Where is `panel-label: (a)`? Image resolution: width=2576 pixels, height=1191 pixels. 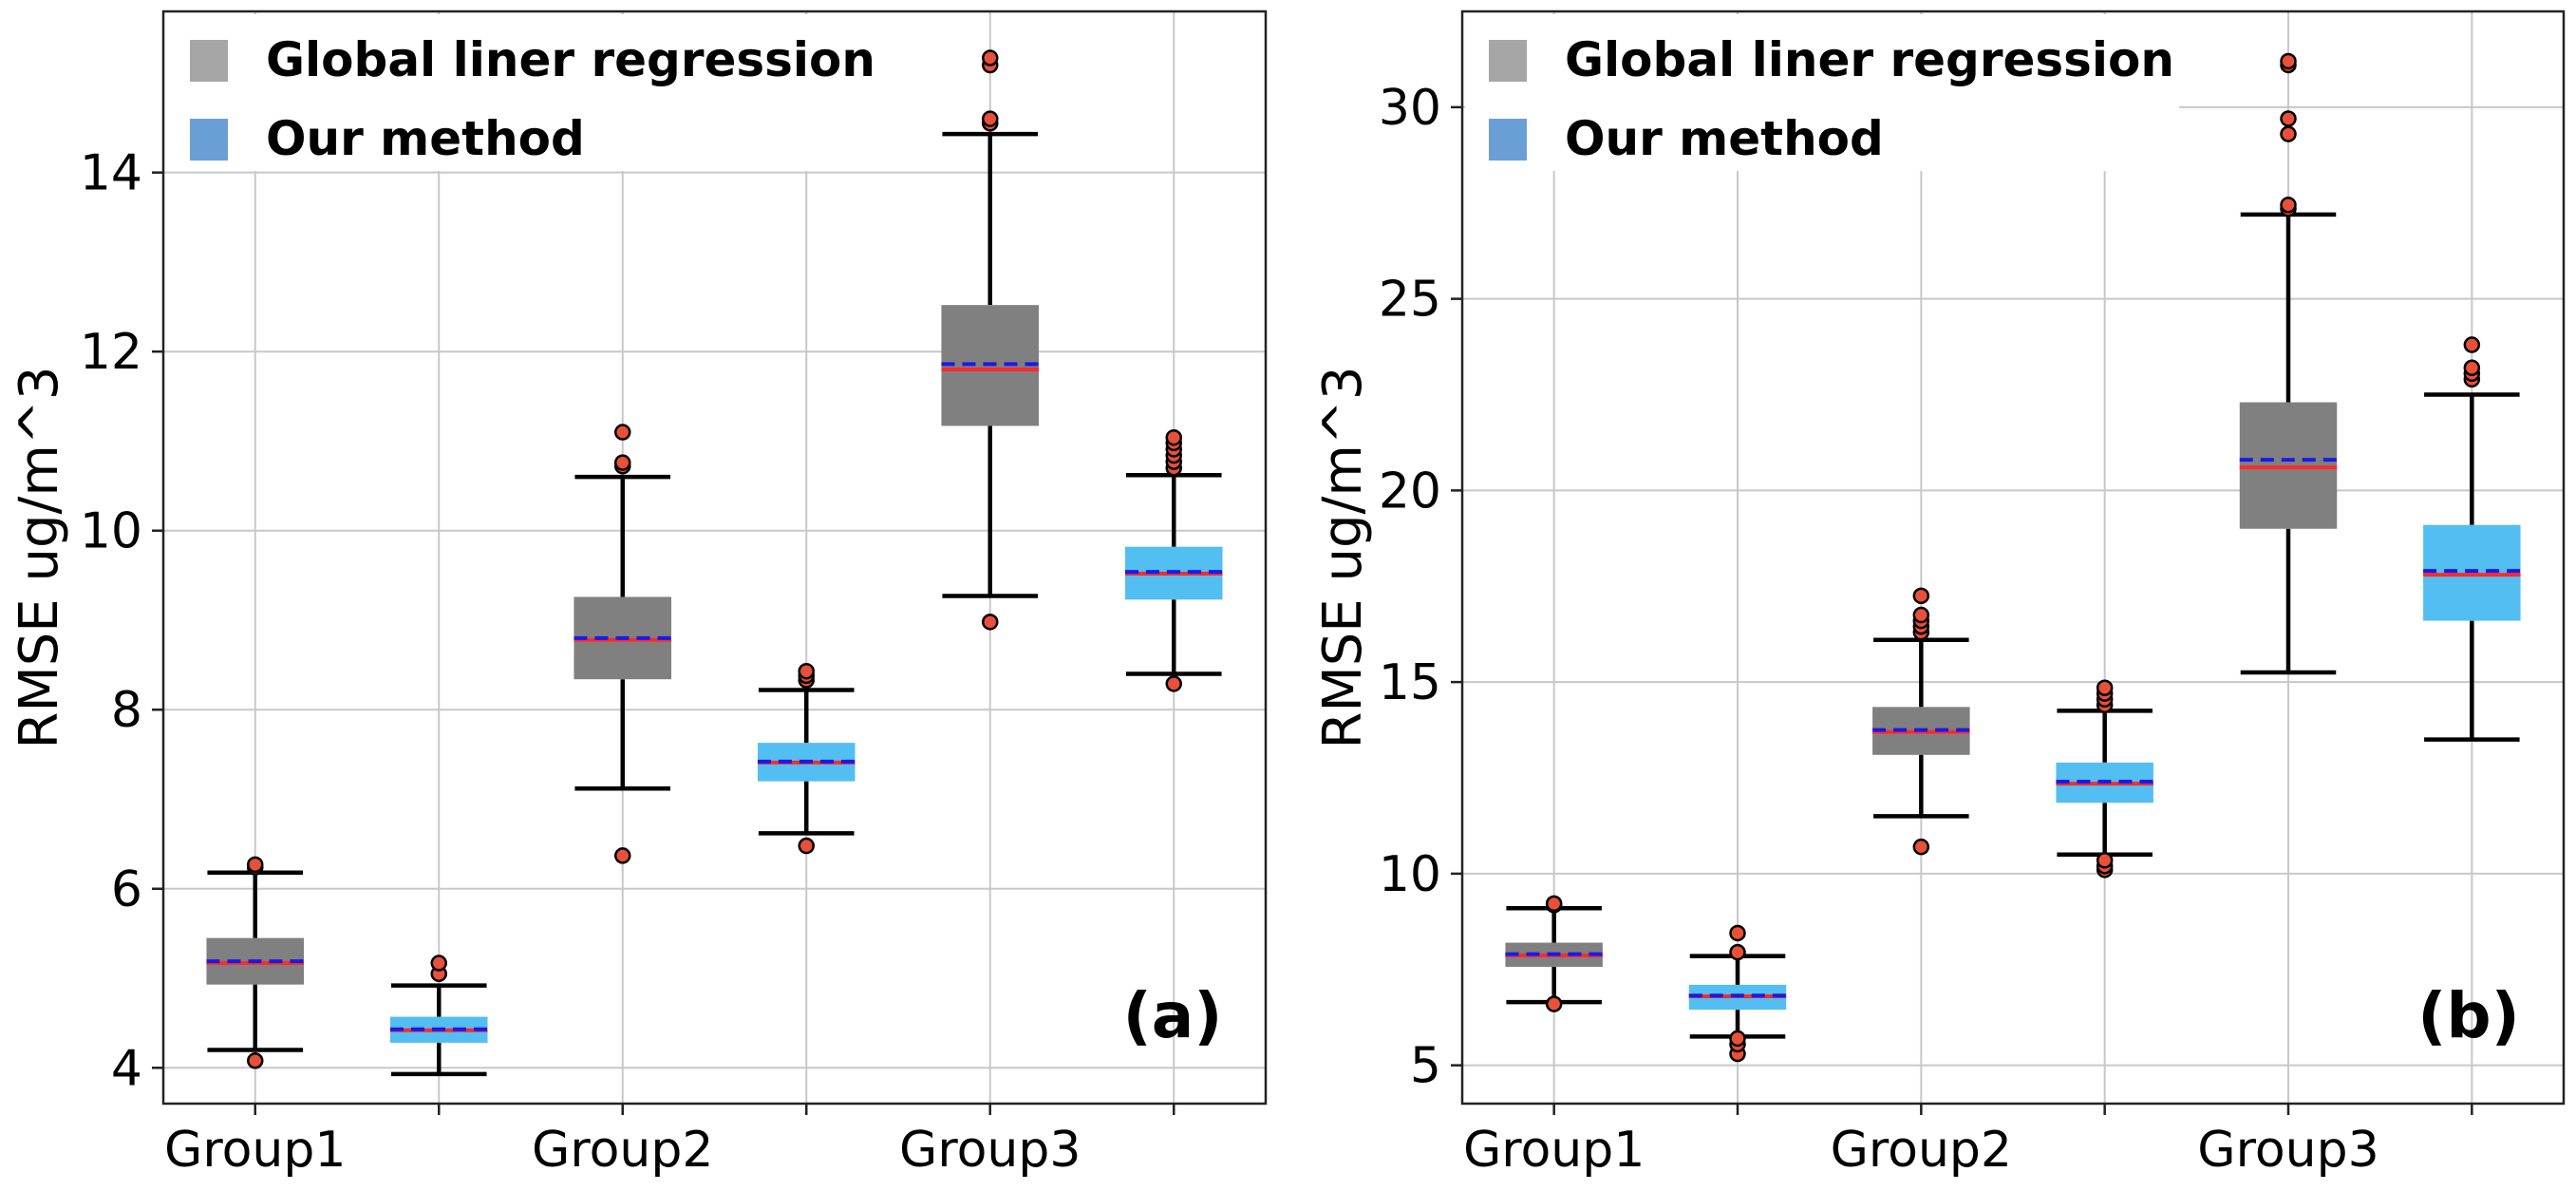 panel-label: (a) is located at coordinates (1173, 1016).